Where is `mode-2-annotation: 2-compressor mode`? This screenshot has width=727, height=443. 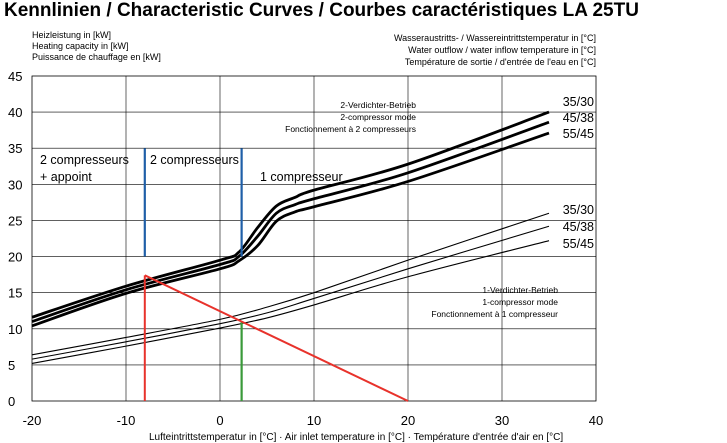
mode-2-annotation: 2-compressor mode is located at coordinates (378, 117).